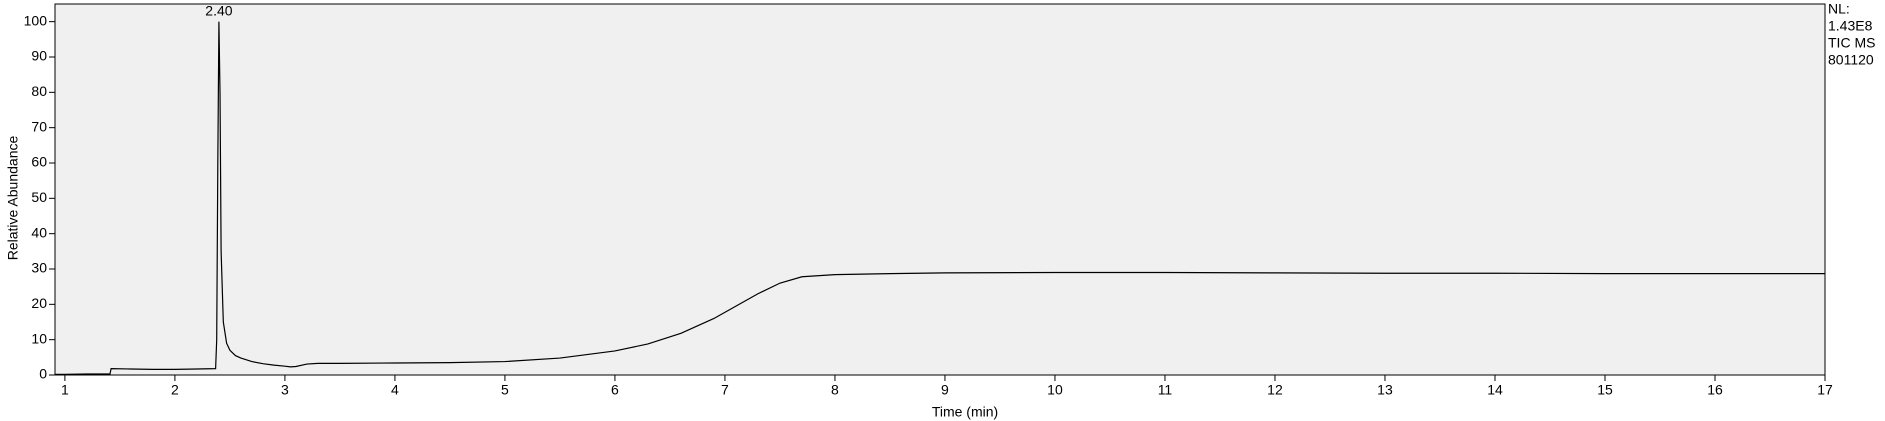 The image size is (1885, 421). What do you see at coordinates (1055, 390) in the screenshot?
I see `x-tick-label: 10` at bounding box center [1055, 390].